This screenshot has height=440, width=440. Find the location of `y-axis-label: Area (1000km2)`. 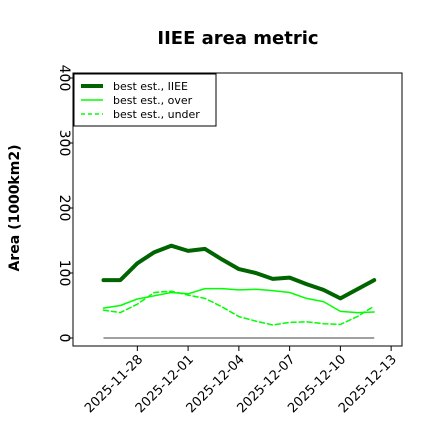

y-axis-label: Area (1000km2) is located at coordinates (15, 208).